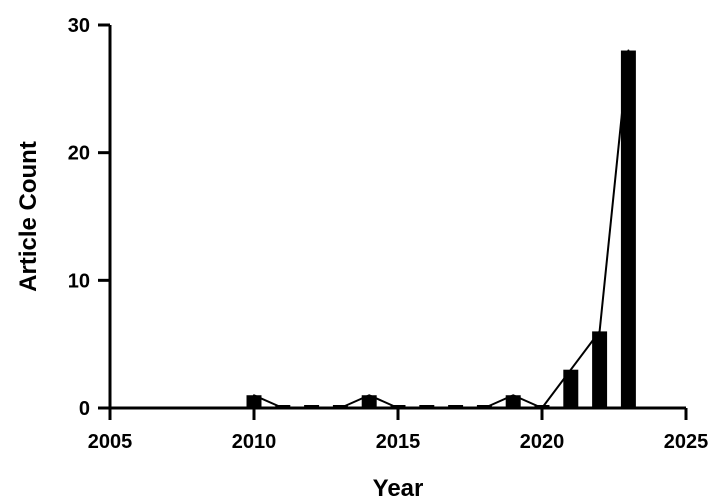 Image resolution: width=719 pixels, height=503 pixels. What do you see at coordinates (79, 281) in the screenshot?
I see `y-tick-label-10: 10` at bounding box center [79, 281].